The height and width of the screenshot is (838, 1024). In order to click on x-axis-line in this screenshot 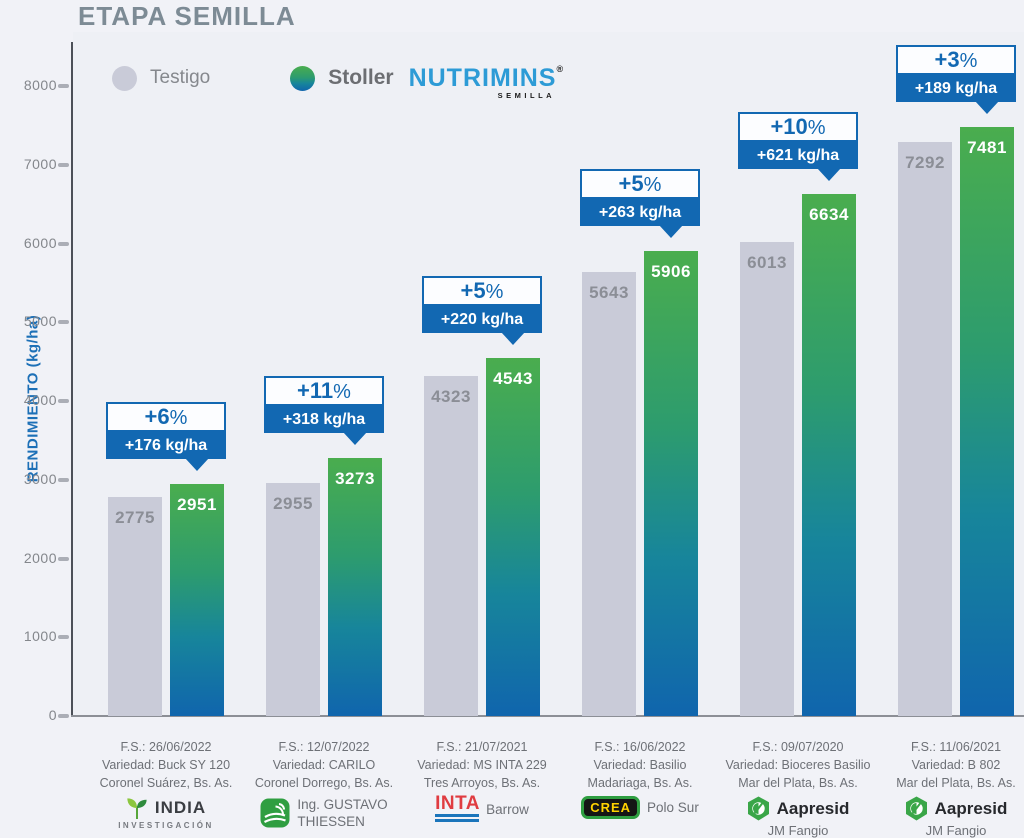, I will do `click(547, 716)`.